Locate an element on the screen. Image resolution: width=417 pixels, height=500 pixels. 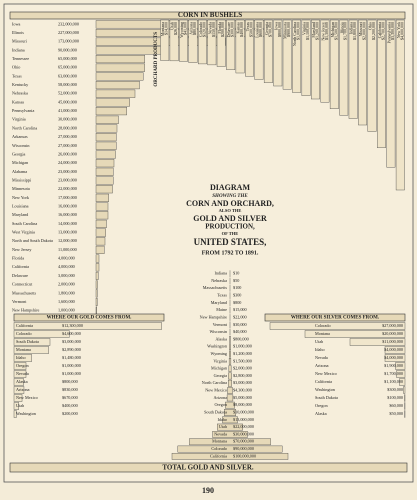
value-label: $150,000 is located at coordinates (214, 29).